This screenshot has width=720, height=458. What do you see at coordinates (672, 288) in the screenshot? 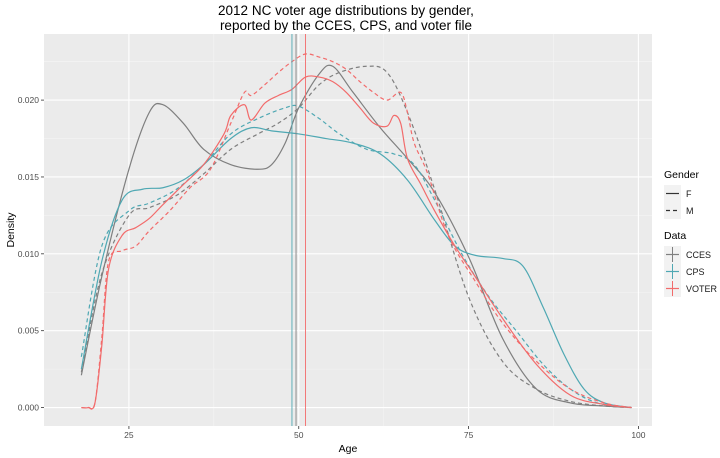
I see `voter-color-key-icon` at bounding box center [672, 288].